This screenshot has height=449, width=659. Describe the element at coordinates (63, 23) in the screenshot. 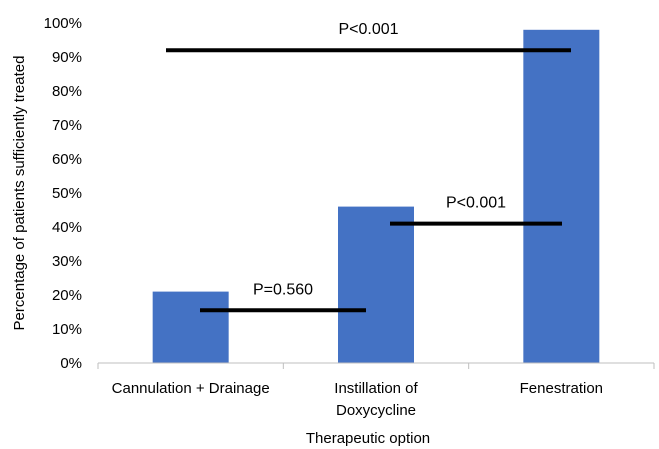

I see `y-tick-label: 100%` at that location.